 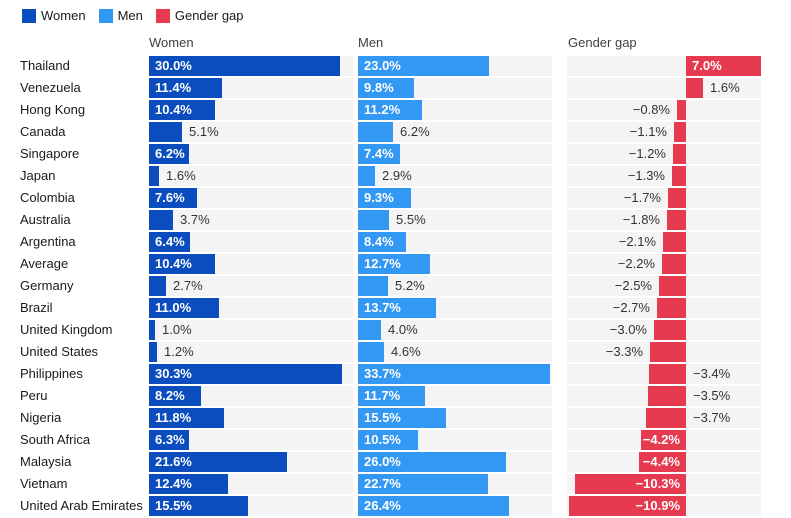 I want to click on men-value-label: 22.7%, so click(x=382, y=483).